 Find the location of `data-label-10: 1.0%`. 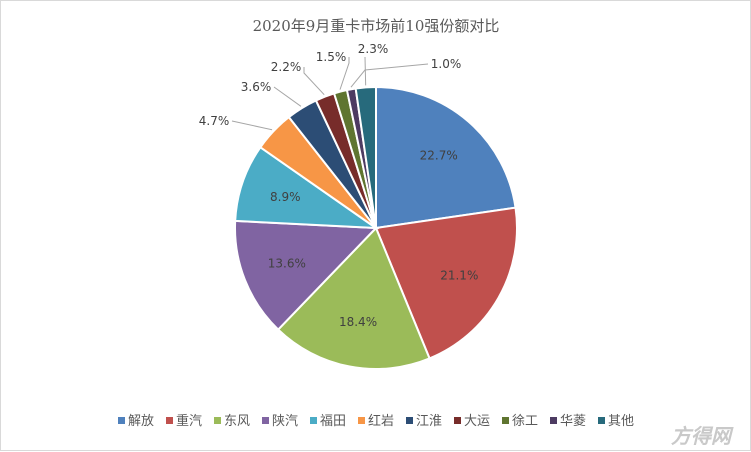

data-label-10: 1.0% is located at coordinates (446, 64).